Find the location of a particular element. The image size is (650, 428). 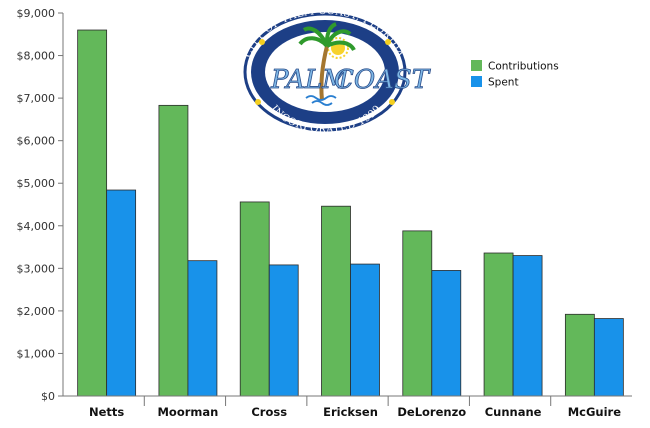

x-category-label: Moorman is located at coordinates (187, 412).